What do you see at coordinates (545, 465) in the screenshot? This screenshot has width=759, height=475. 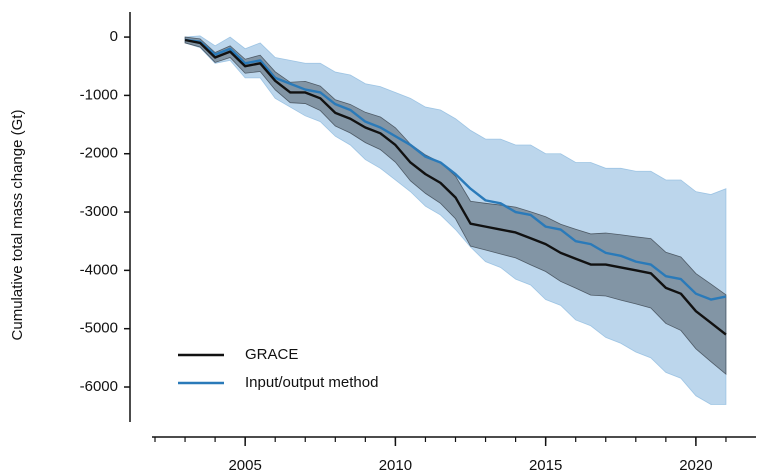 I see `x-tick-label: 2015` at bounding box center [545, 465].